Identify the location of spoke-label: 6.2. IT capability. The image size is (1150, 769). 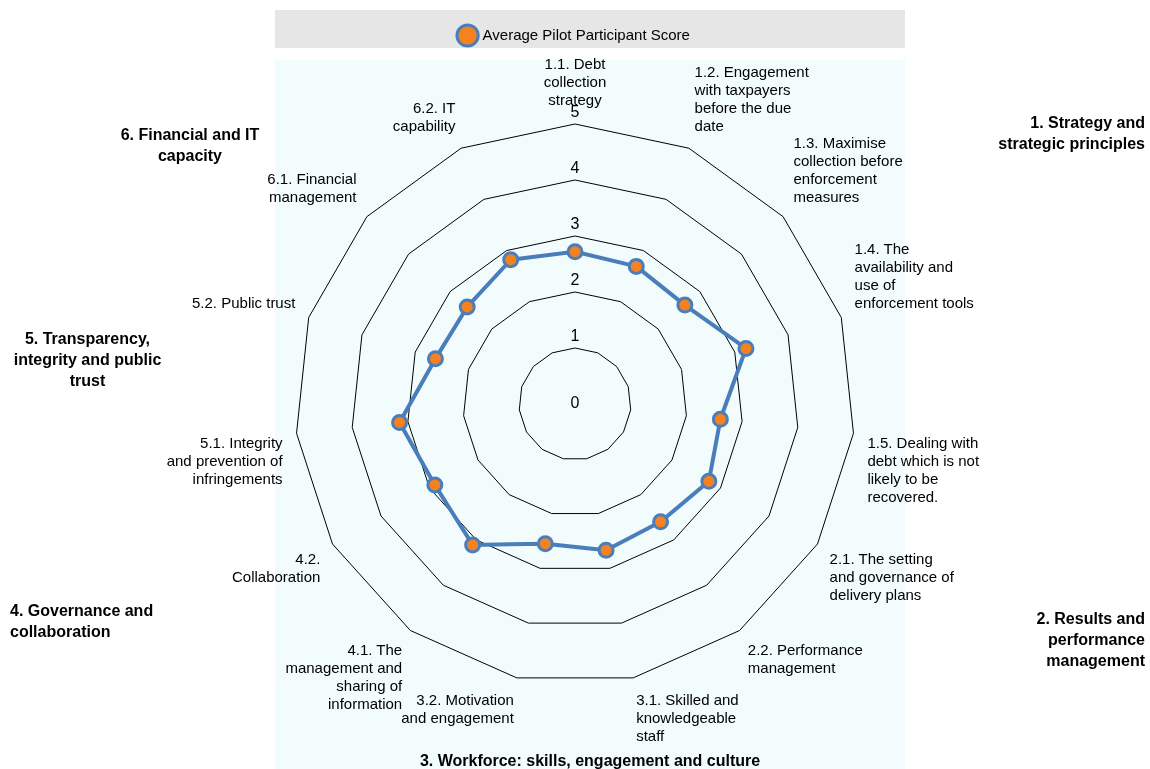
(424, 116).